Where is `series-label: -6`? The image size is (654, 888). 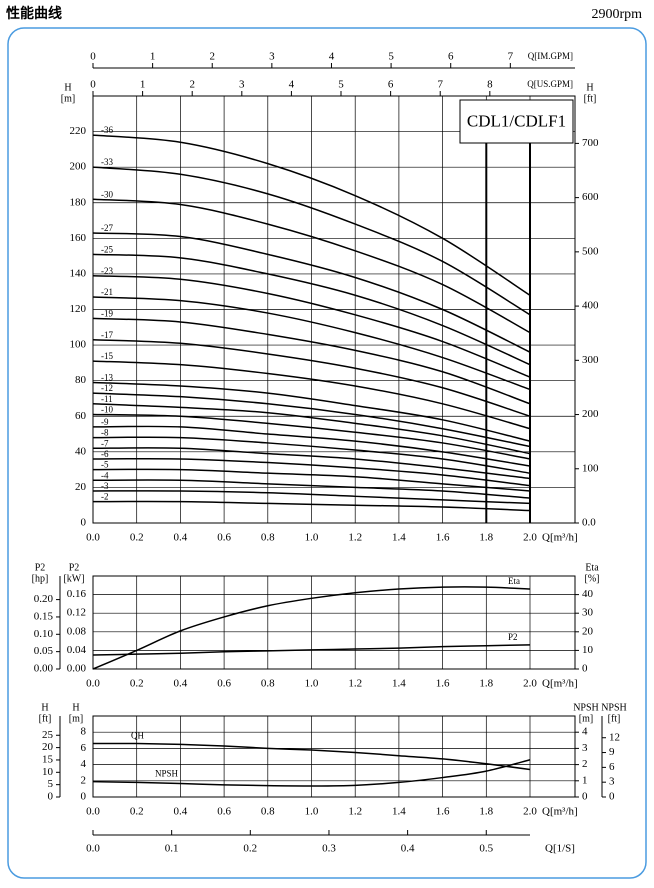
series-label: -6 is located at coordinates (105, 454).